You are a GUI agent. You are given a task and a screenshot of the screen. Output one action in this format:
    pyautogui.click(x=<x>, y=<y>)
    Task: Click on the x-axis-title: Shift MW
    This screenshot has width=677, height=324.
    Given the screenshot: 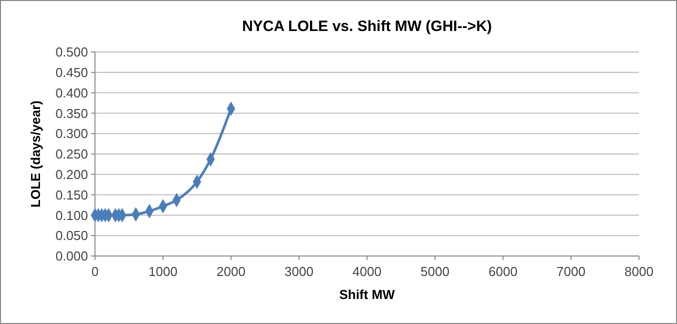 What is the action you would take?
    pyautogui.click(x=367, y=294)
    